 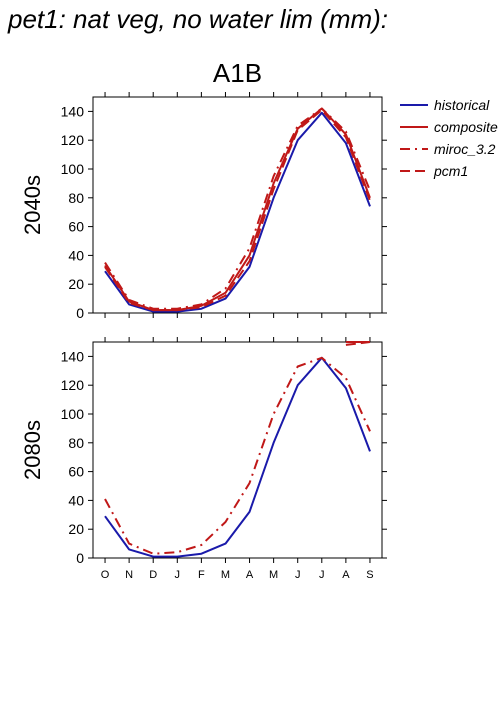 What do you see at coordinates (105, 575) in the screenshot?
I see `x-tick-label: O` at bounding box center [105, 575].